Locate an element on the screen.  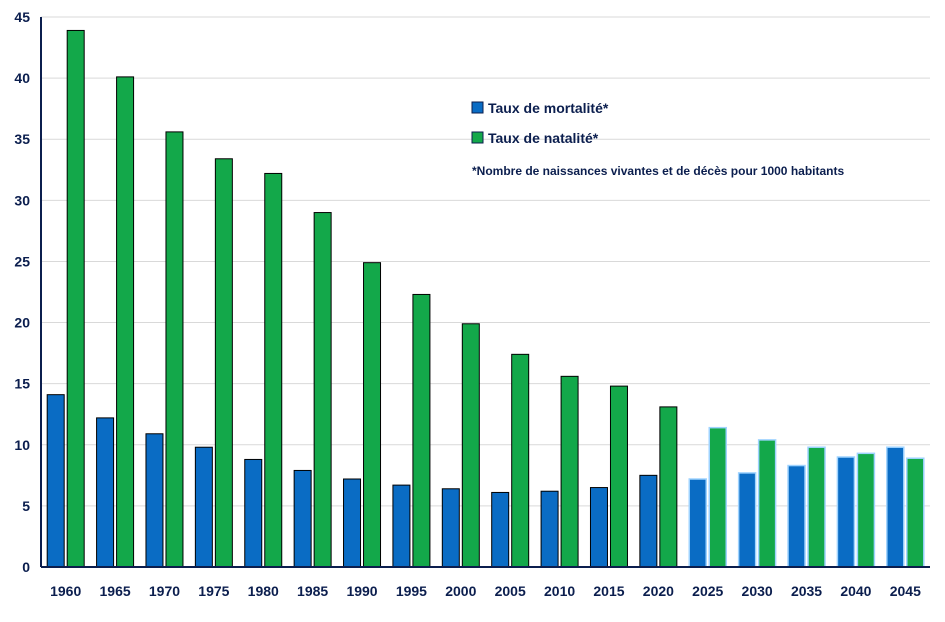
legend-label-natalite: Taux de natalité* is located at coordinates (543, 138).